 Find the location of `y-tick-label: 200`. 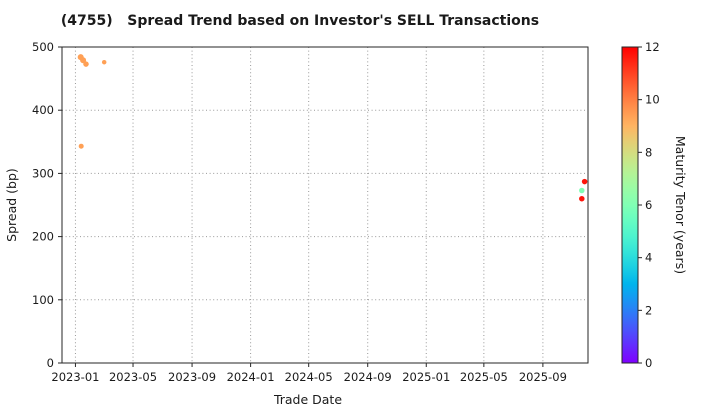

y-tick-label: 200 is located at coordinates (43, 237).